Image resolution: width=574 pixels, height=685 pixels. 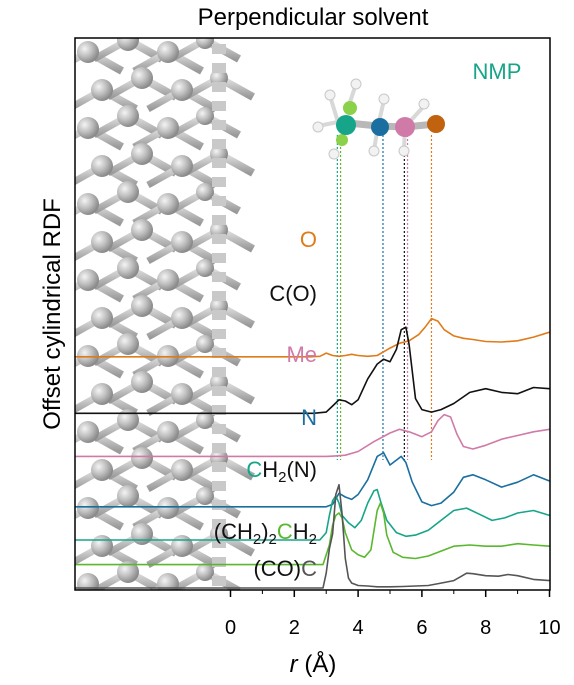 I want to click on series-label-n: N, so click(x=309, y=417).